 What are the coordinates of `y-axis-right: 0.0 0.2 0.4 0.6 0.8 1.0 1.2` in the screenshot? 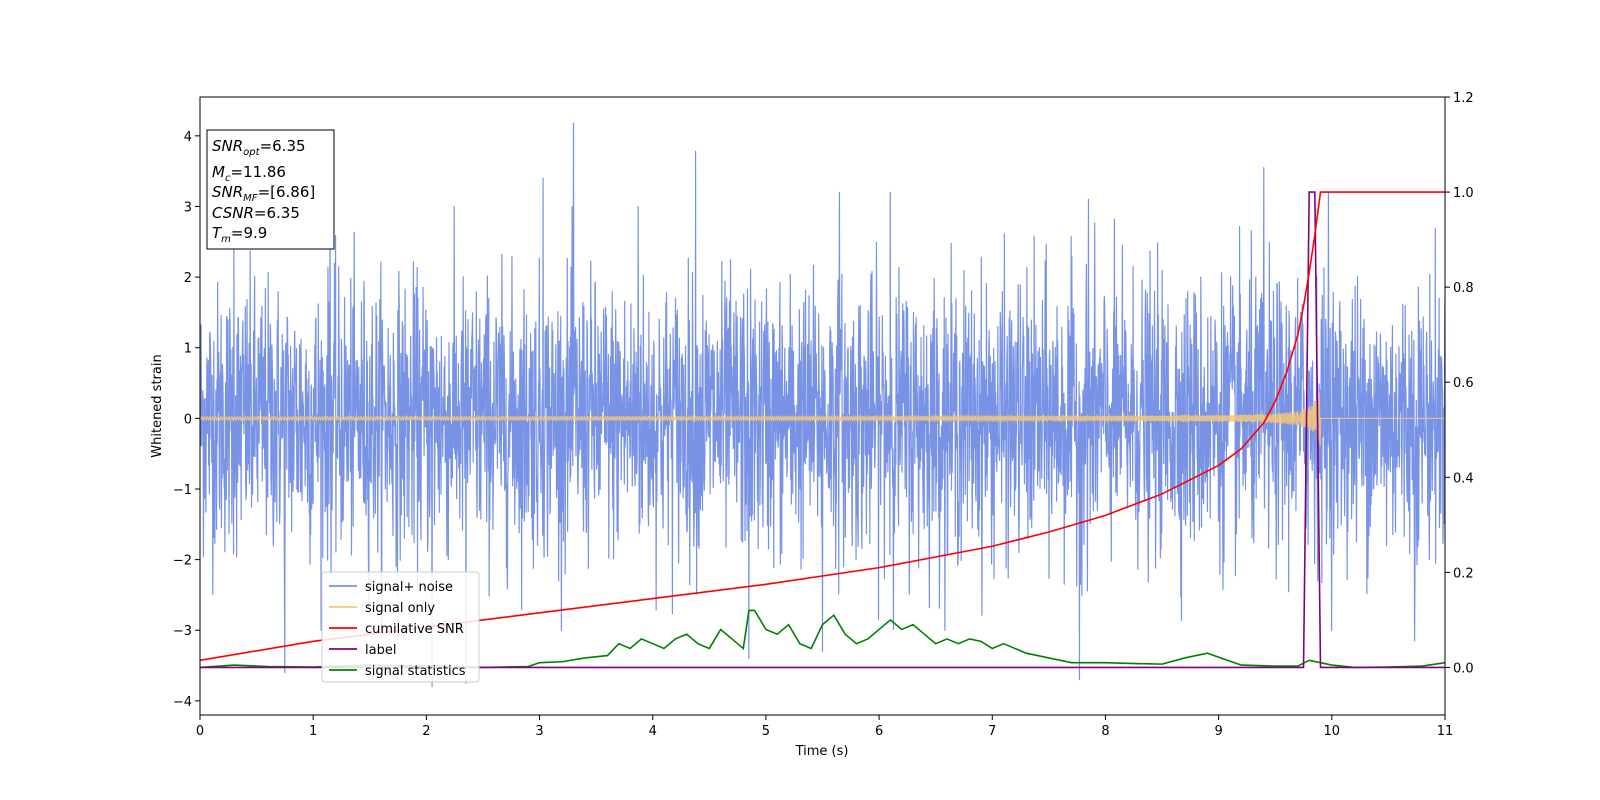 It's located at (1459, 383).